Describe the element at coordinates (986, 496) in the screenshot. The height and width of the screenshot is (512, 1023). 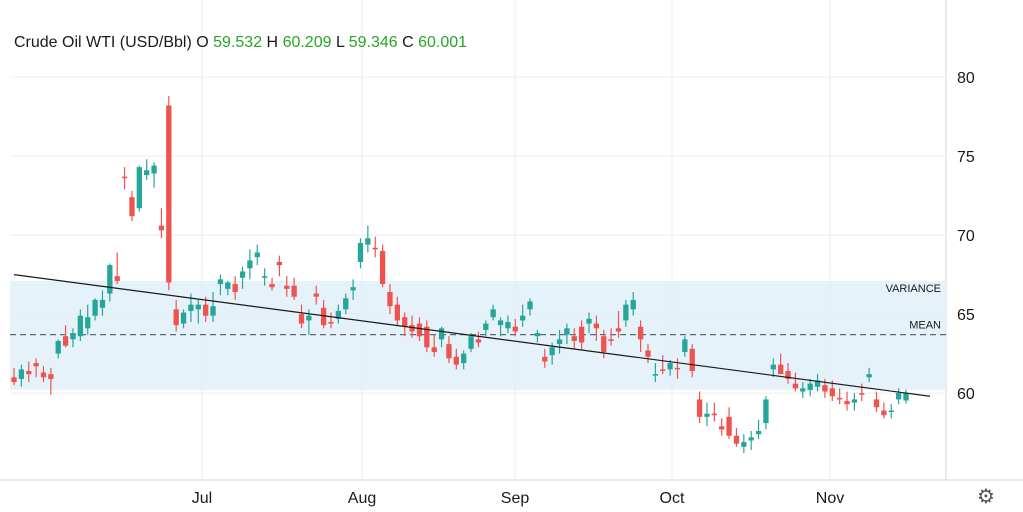
I see `gear-icon: ⚙` at that location.